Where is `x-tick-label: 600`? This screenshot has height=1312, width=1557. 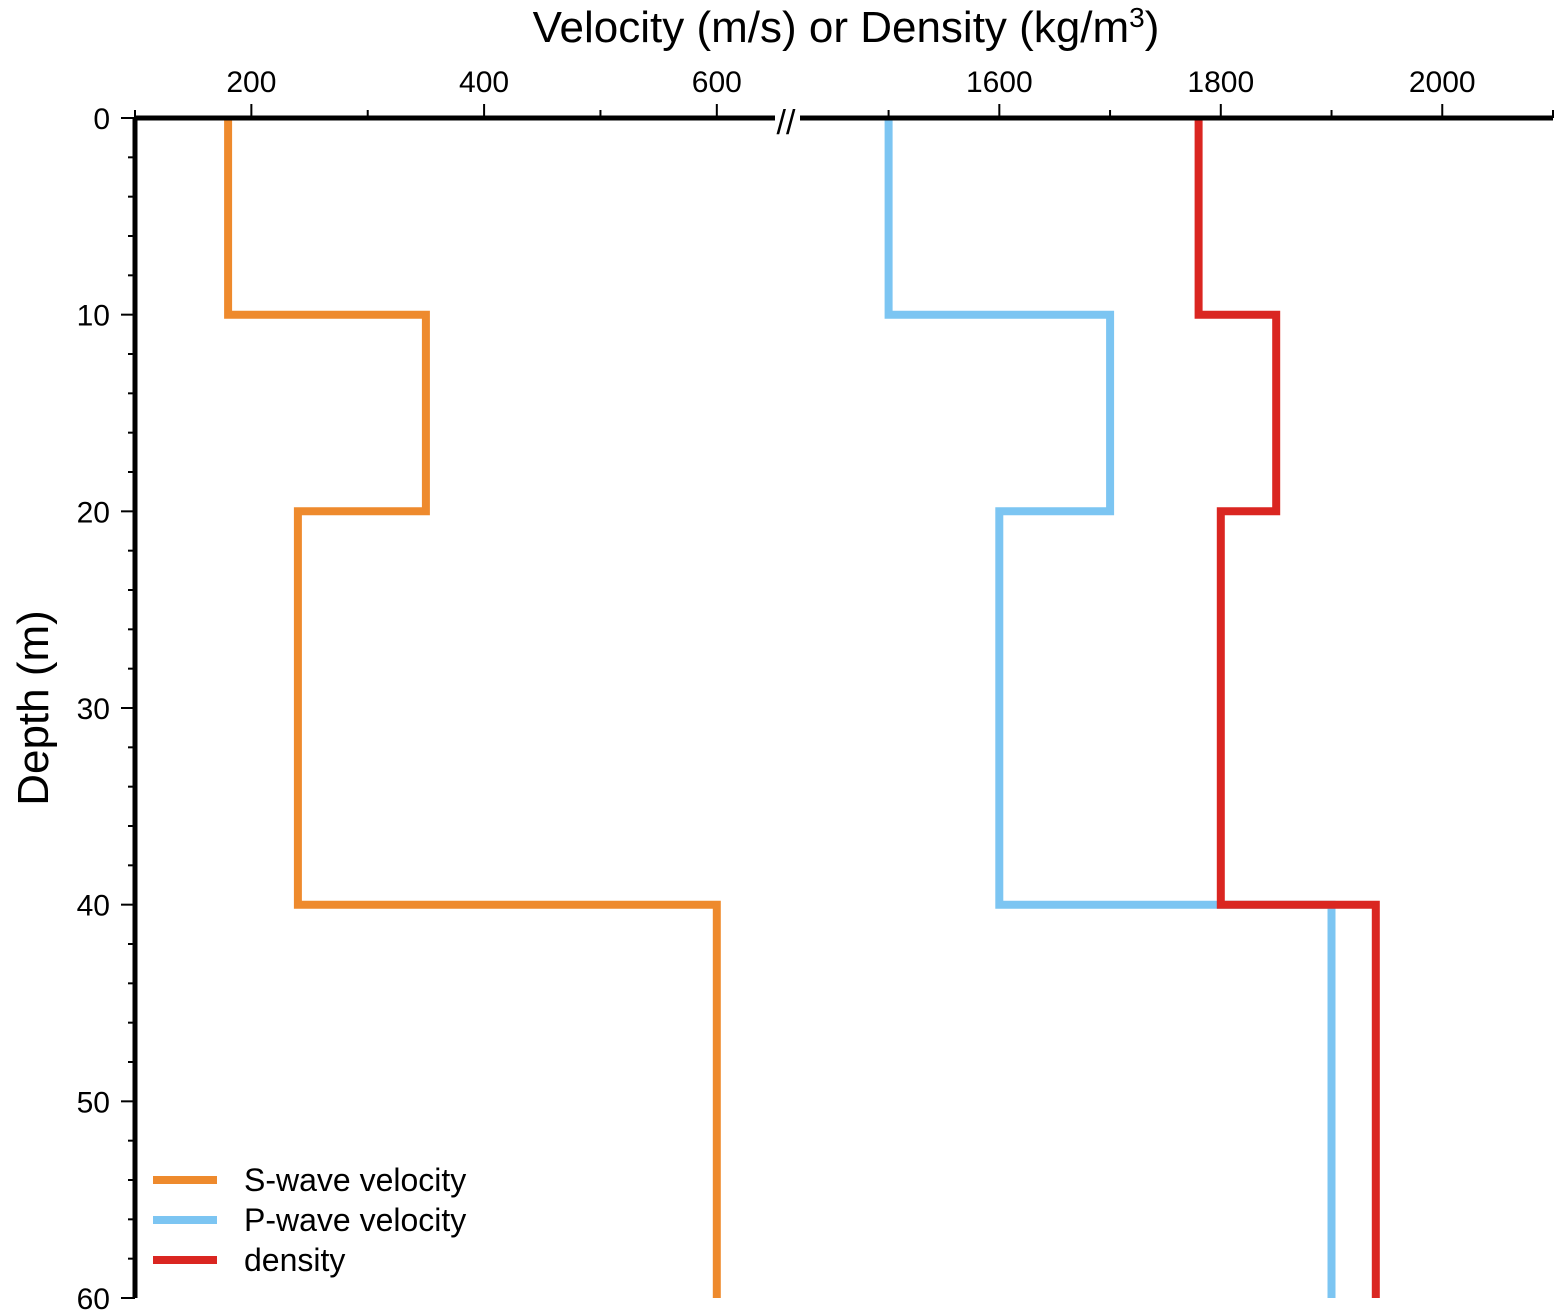 x-tick-label: 600 is located at coordinates (717, 82).